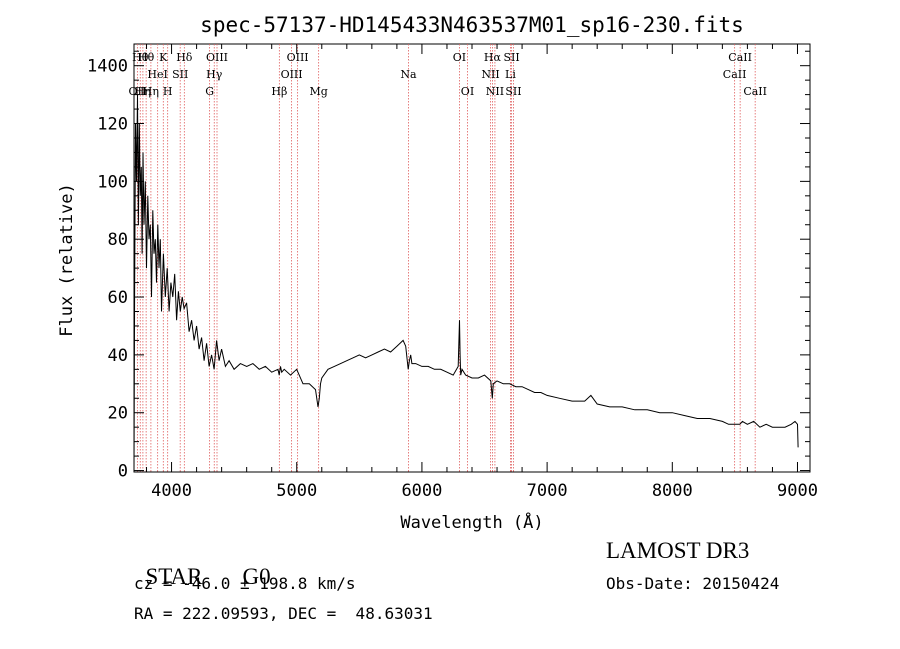 This screenshot has width=900, height=649. I want to click on y-tick-label: 20, so click(118, 414).